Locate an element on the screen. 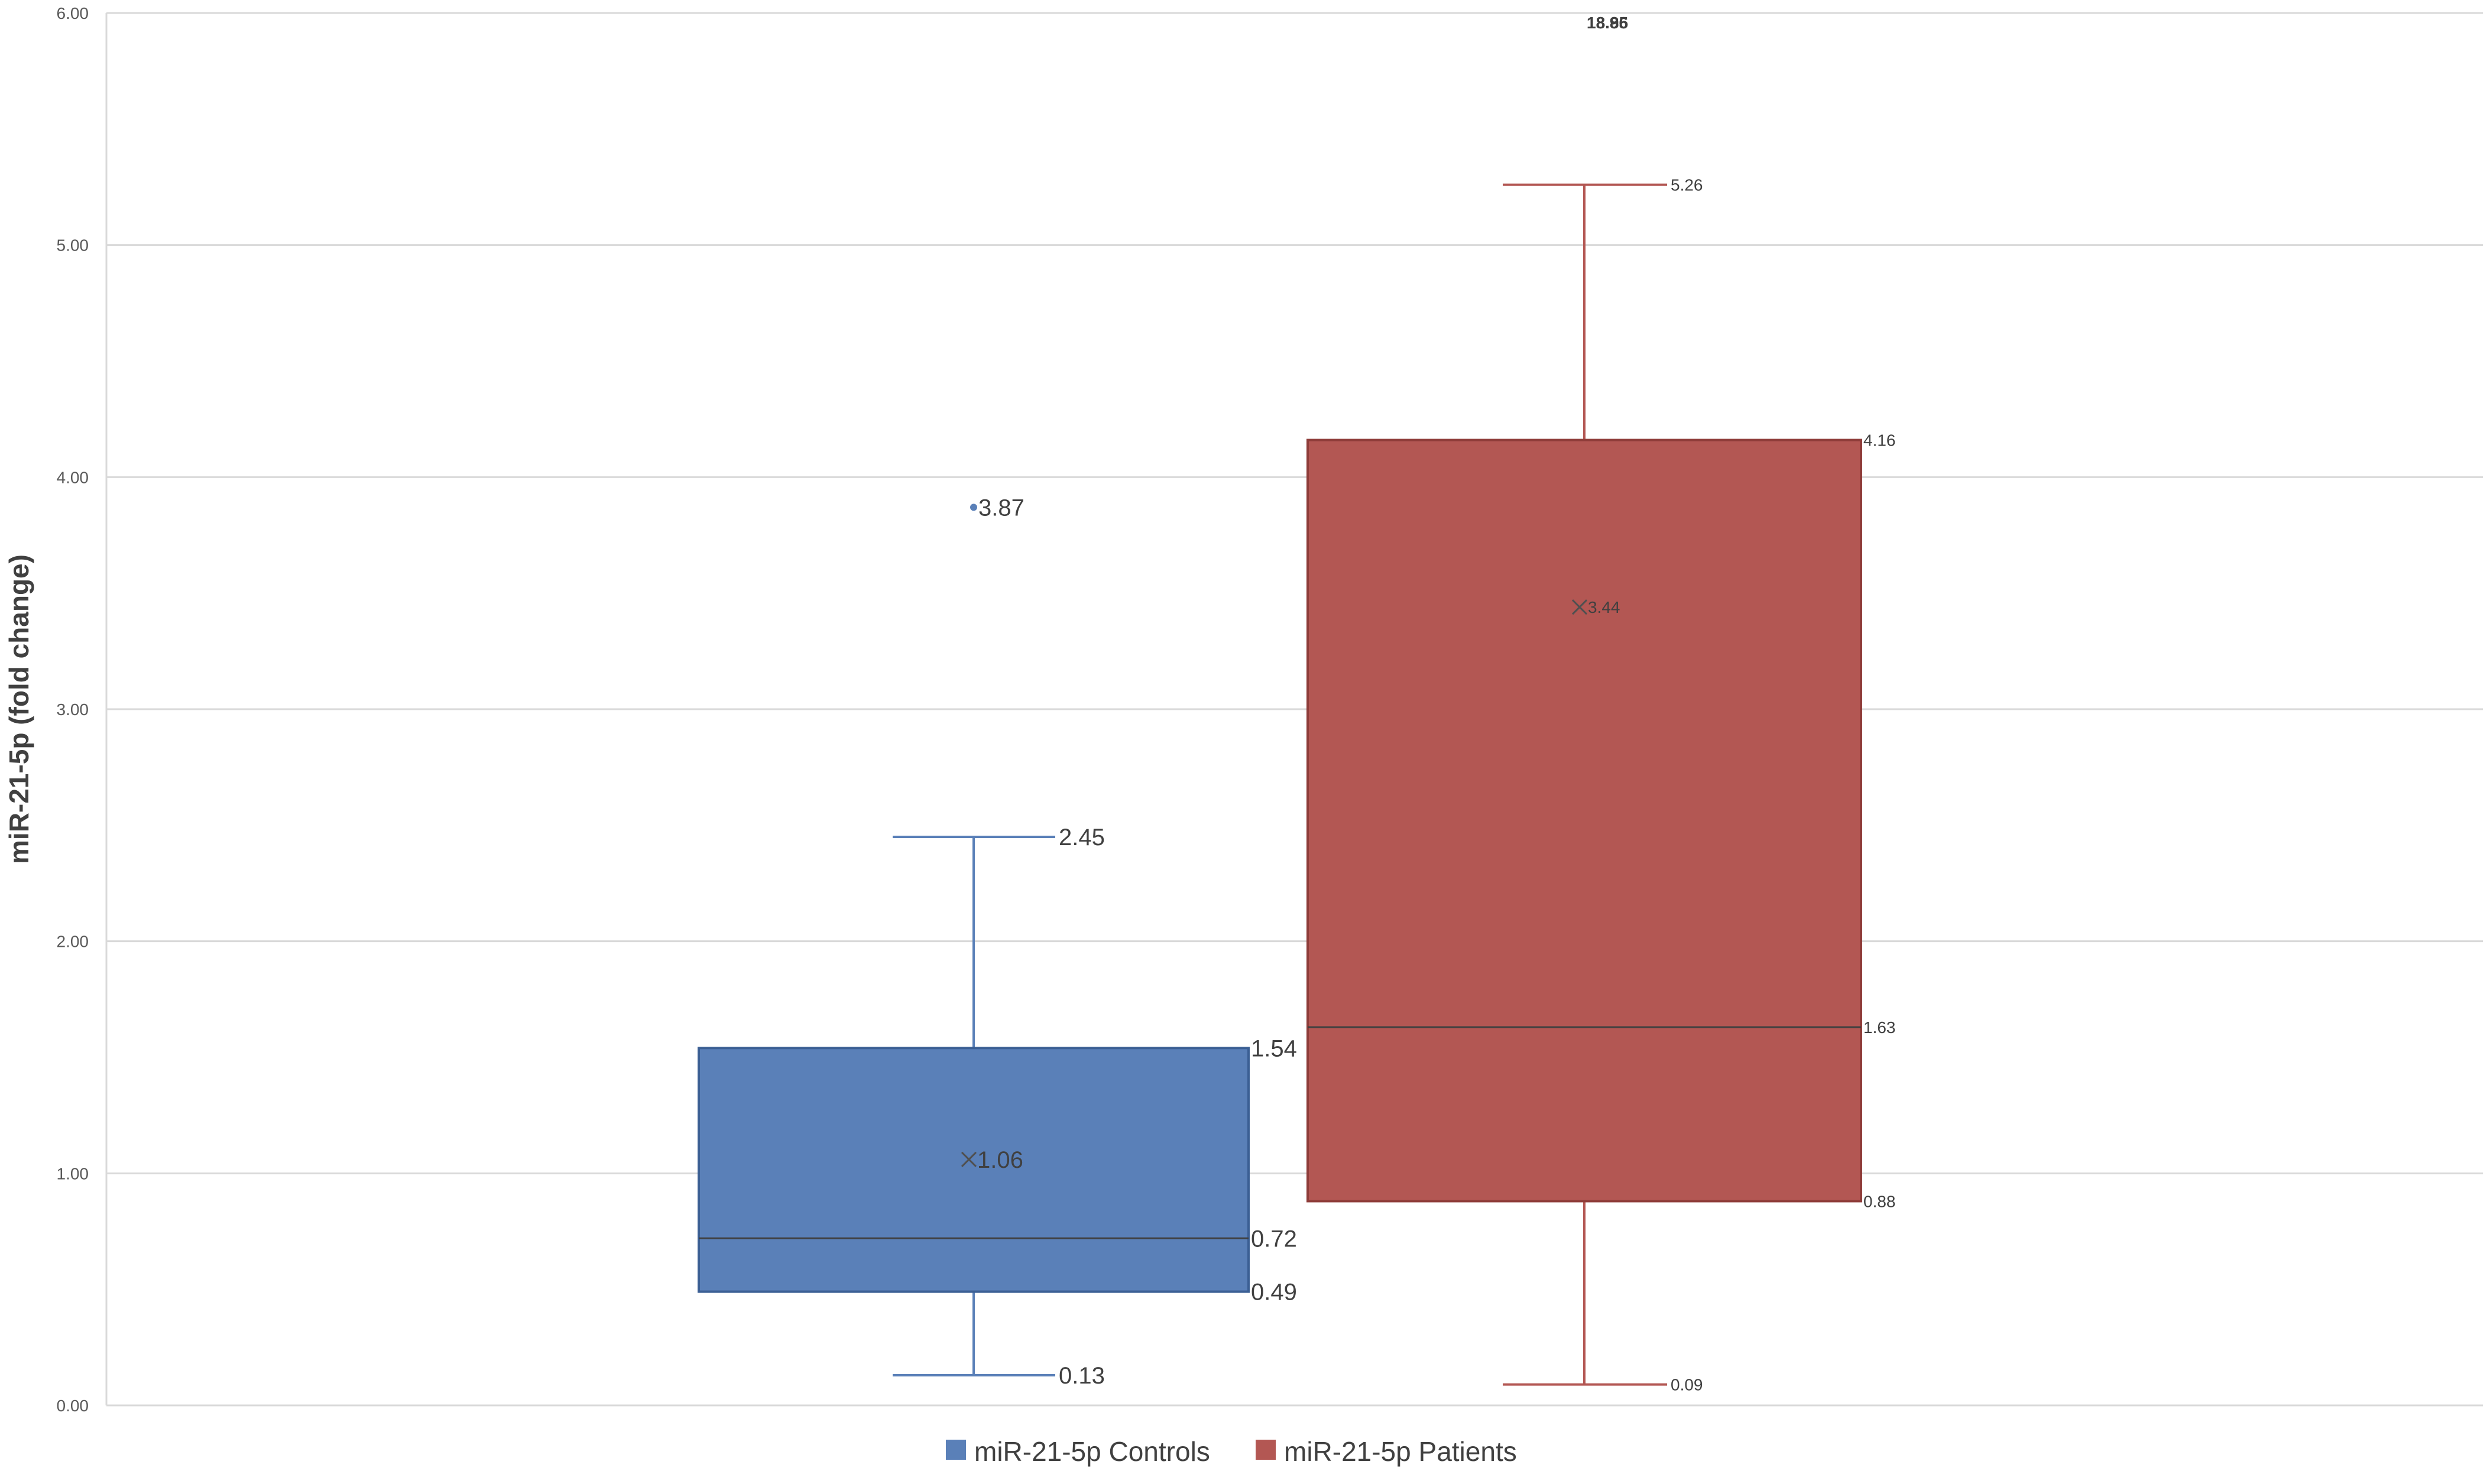  y-tick-label: 6.00 is located at coordinates (73, 13).